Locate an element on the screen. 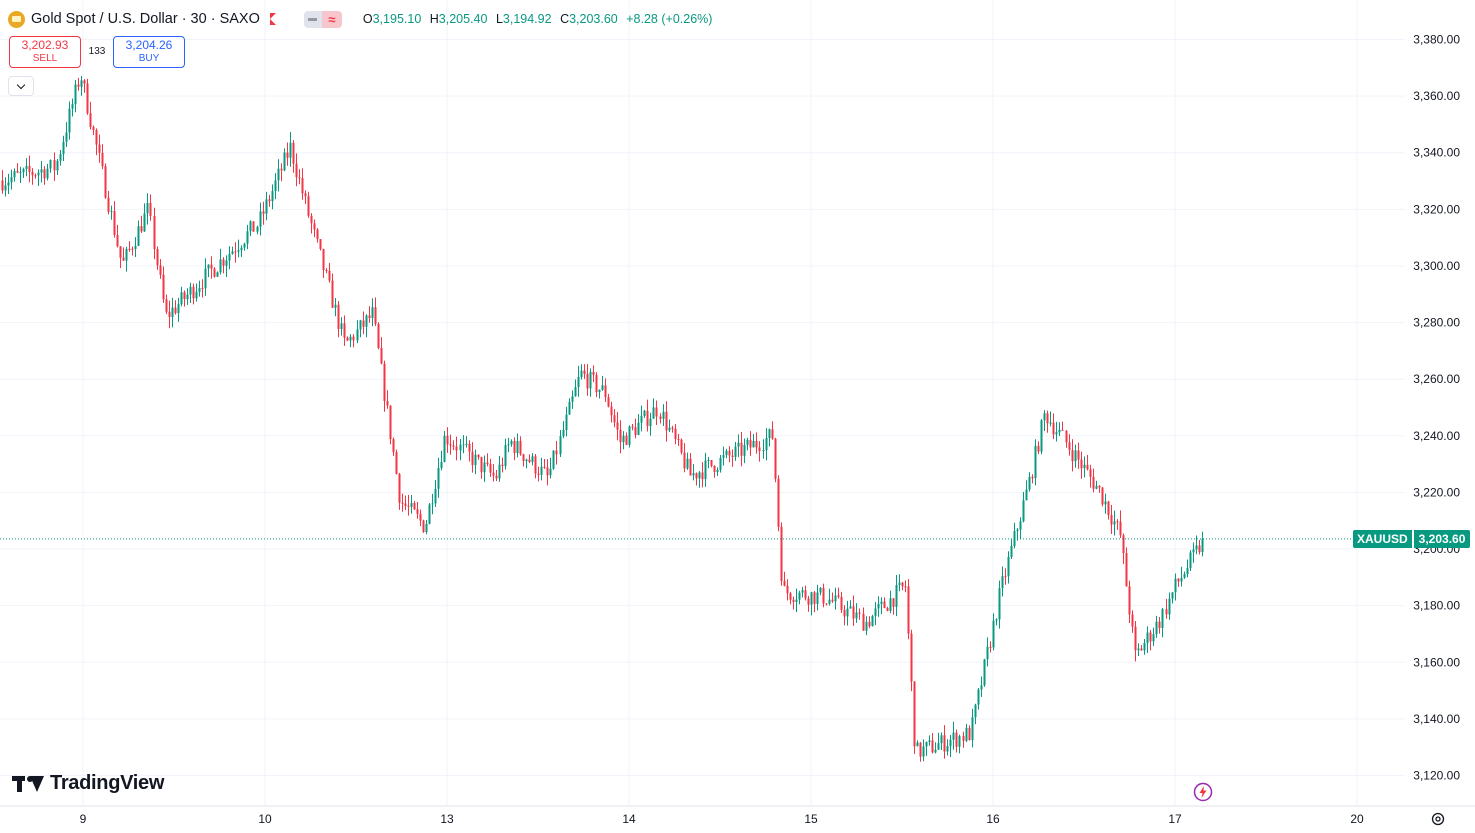  flash-icon is located at coordinates (1203, 792).